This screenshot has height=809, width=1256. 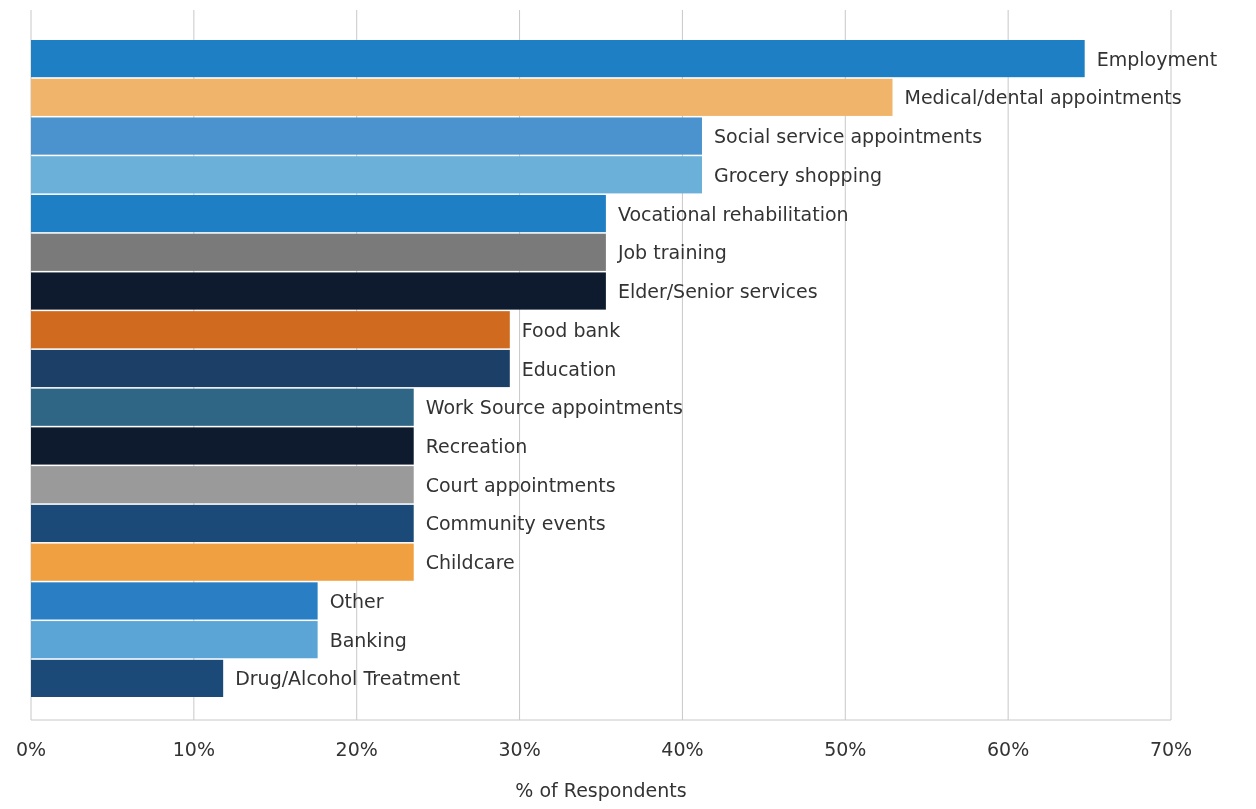 I want to click on y-tick-label: Other, so click(x=356, y=600).